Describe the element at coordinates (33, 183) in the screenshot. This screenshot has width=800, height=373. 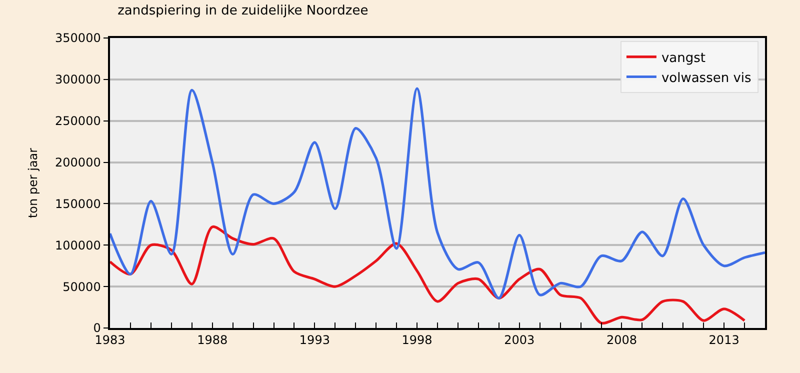
I see `y-axis-title: ton per jaar` at that location.